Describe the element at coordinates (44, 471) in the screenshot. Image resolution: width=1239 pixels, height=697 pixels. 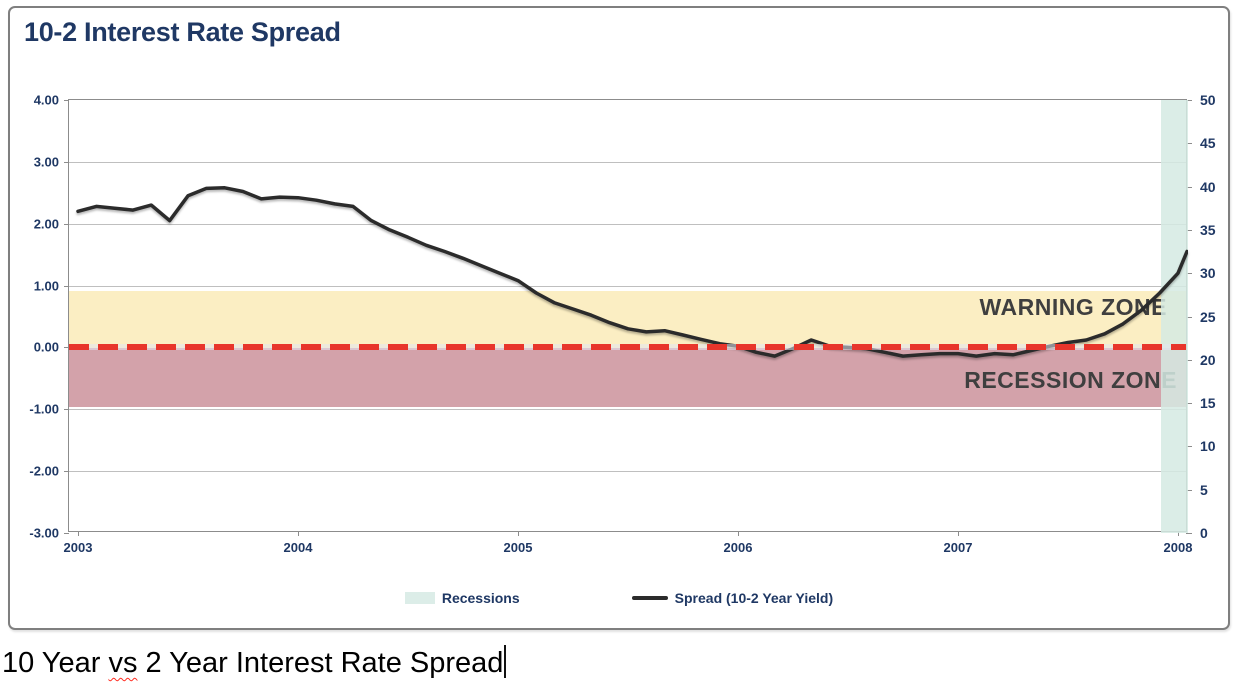
I see `y-axis-left-label: -2.00` at that location.